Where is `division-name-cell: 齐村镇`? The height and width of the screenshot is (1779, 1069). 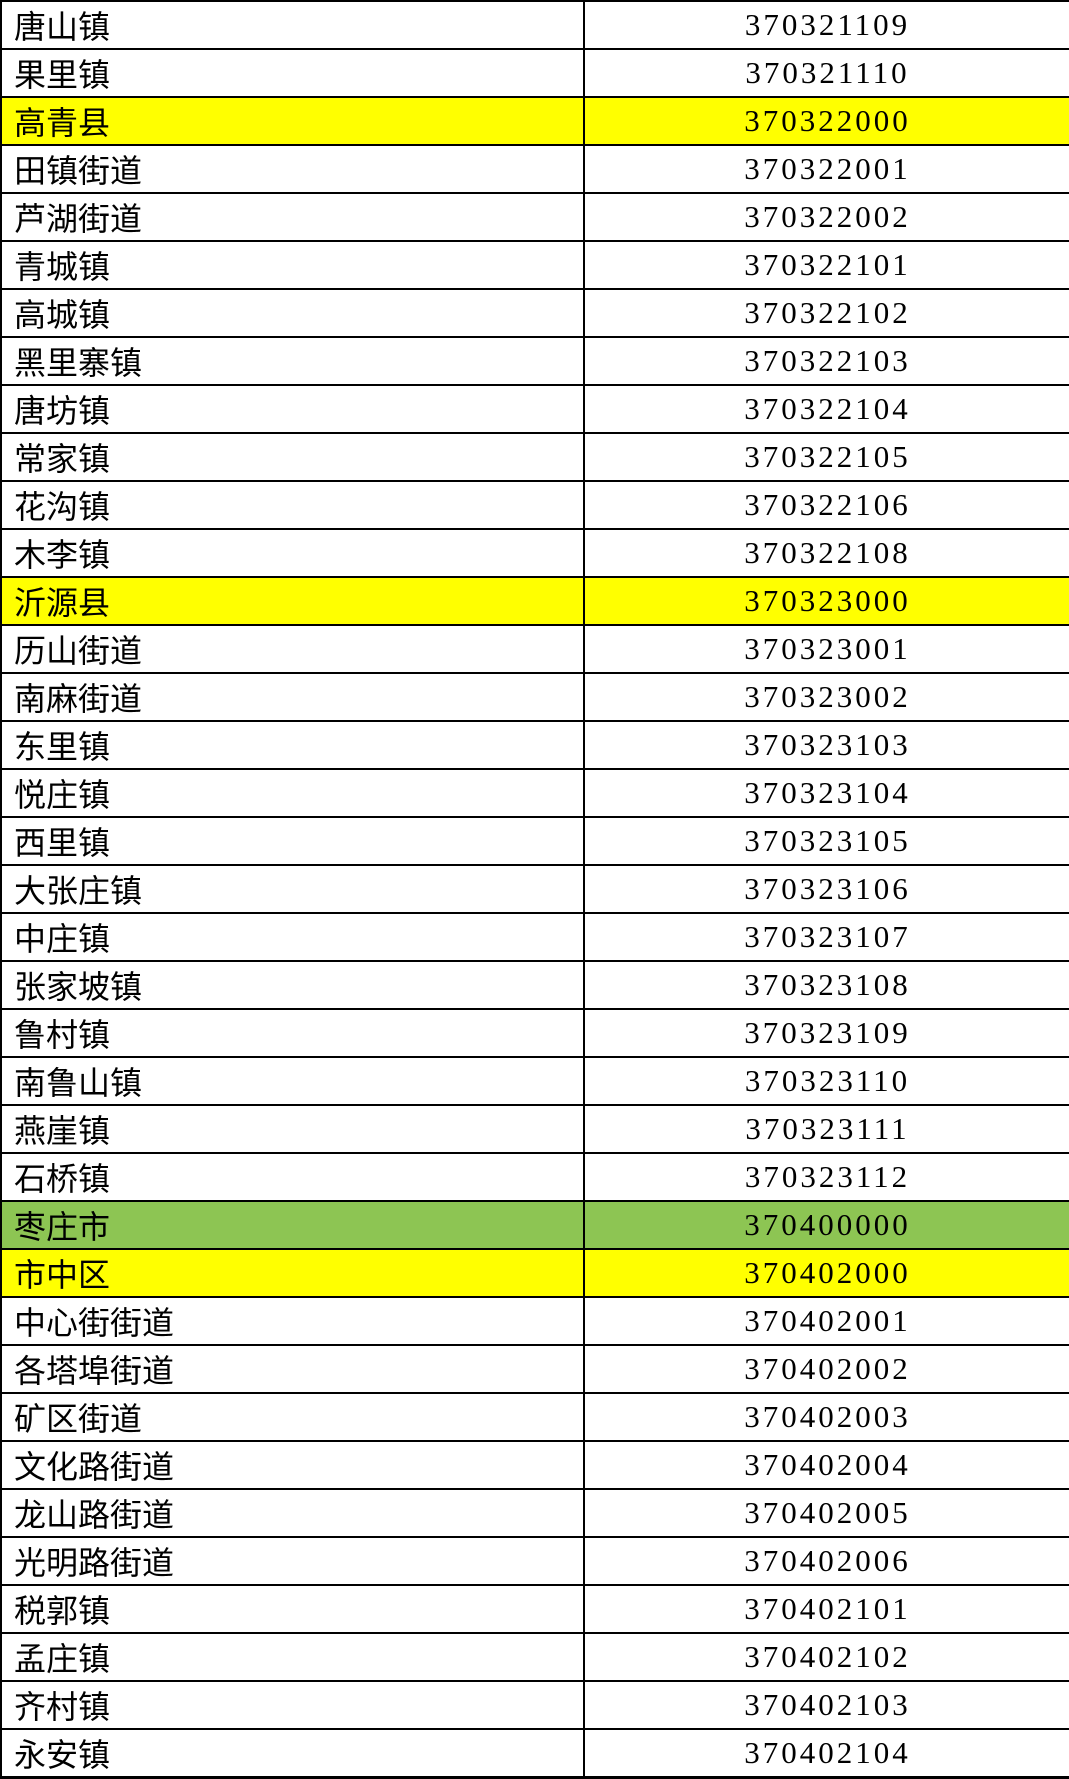
division-name-cell: 齐村镇 is located at coordinates (292, 1705).